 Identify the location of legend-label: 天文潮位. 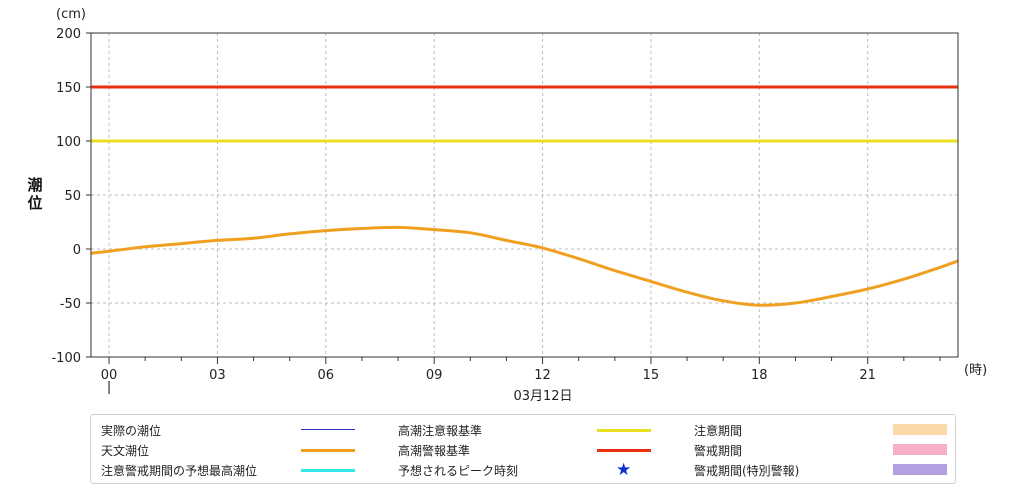
(125, 450).